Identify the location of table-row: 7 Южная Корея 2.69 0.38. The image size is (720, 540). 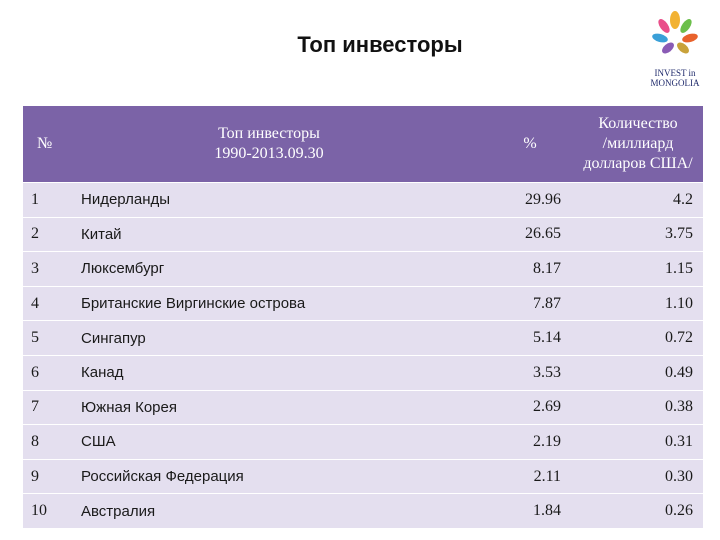
(363, 407).